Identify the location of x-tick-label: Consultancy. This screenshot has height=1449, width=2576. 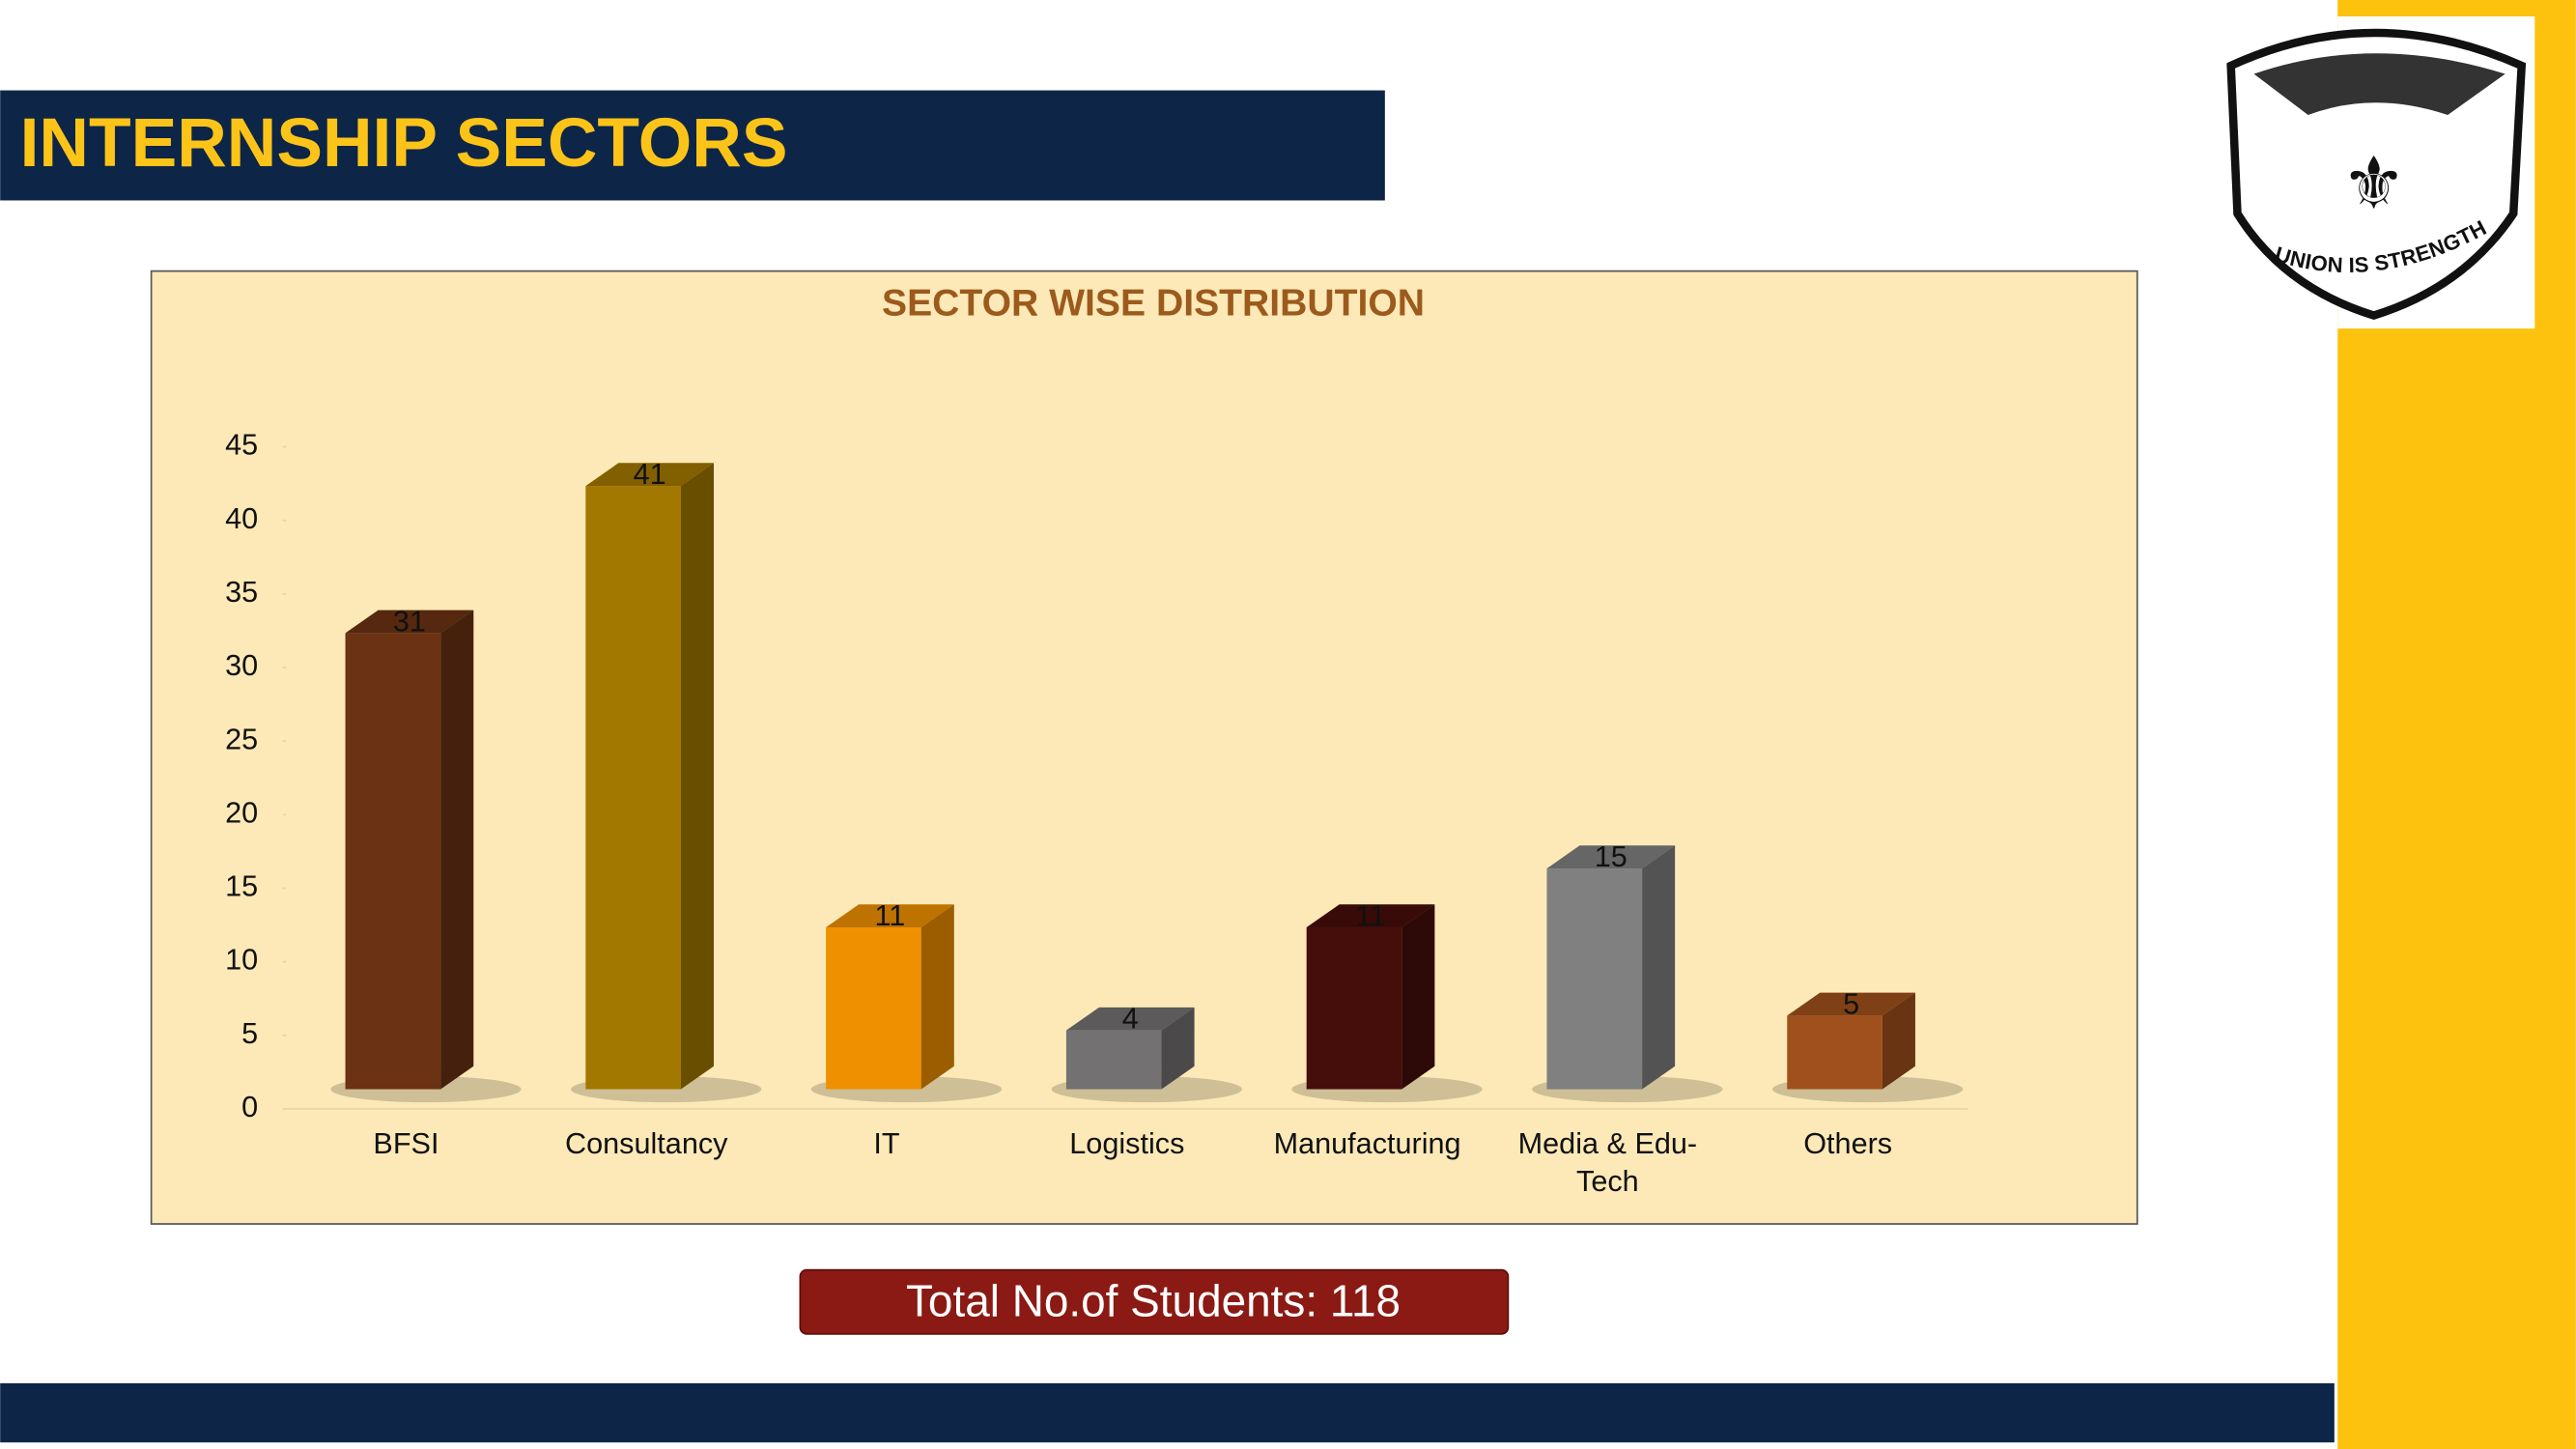
(646, 1143).